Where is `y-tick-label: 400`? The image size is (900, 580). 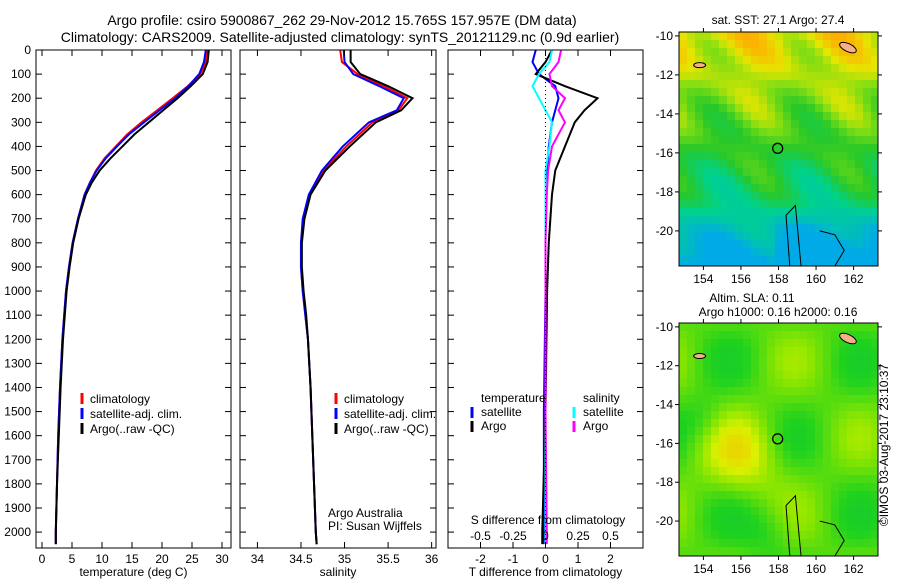
y-tick-label: 400 is located at coordinates (21, 146).